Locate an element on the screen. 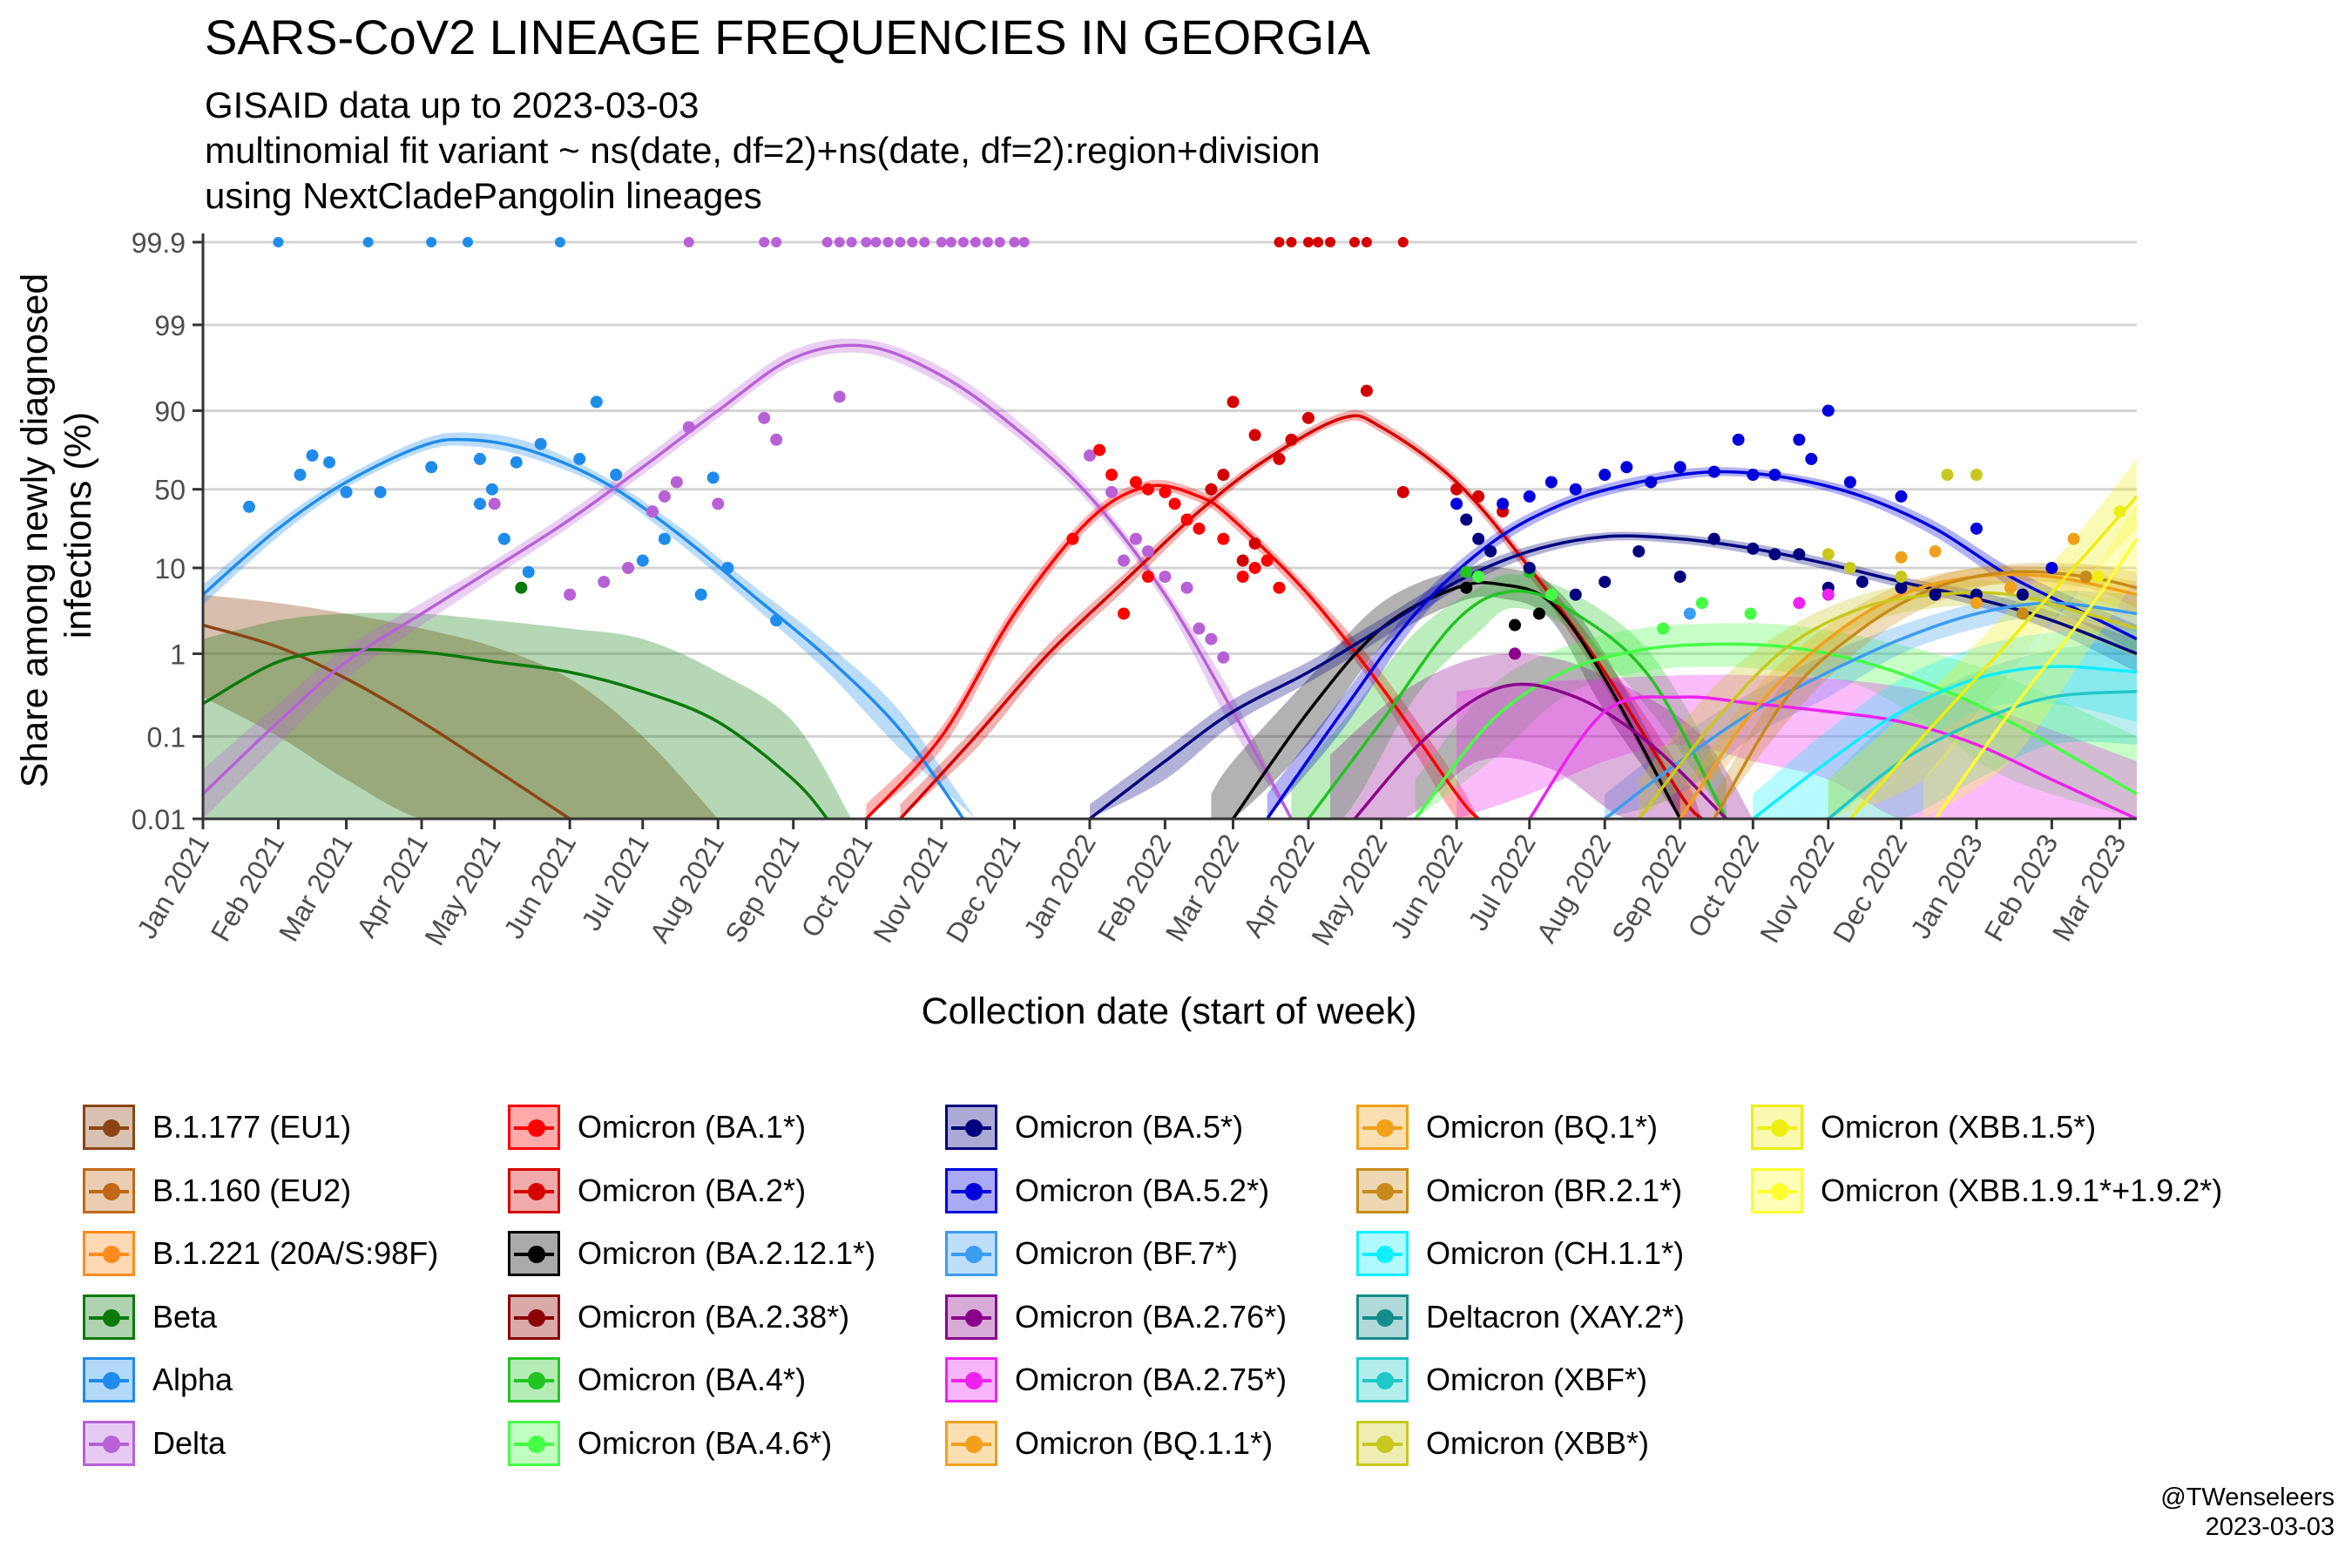 The image size is (2352, 1568). y-tick-label: 10 is located at coordinates (170, 569).